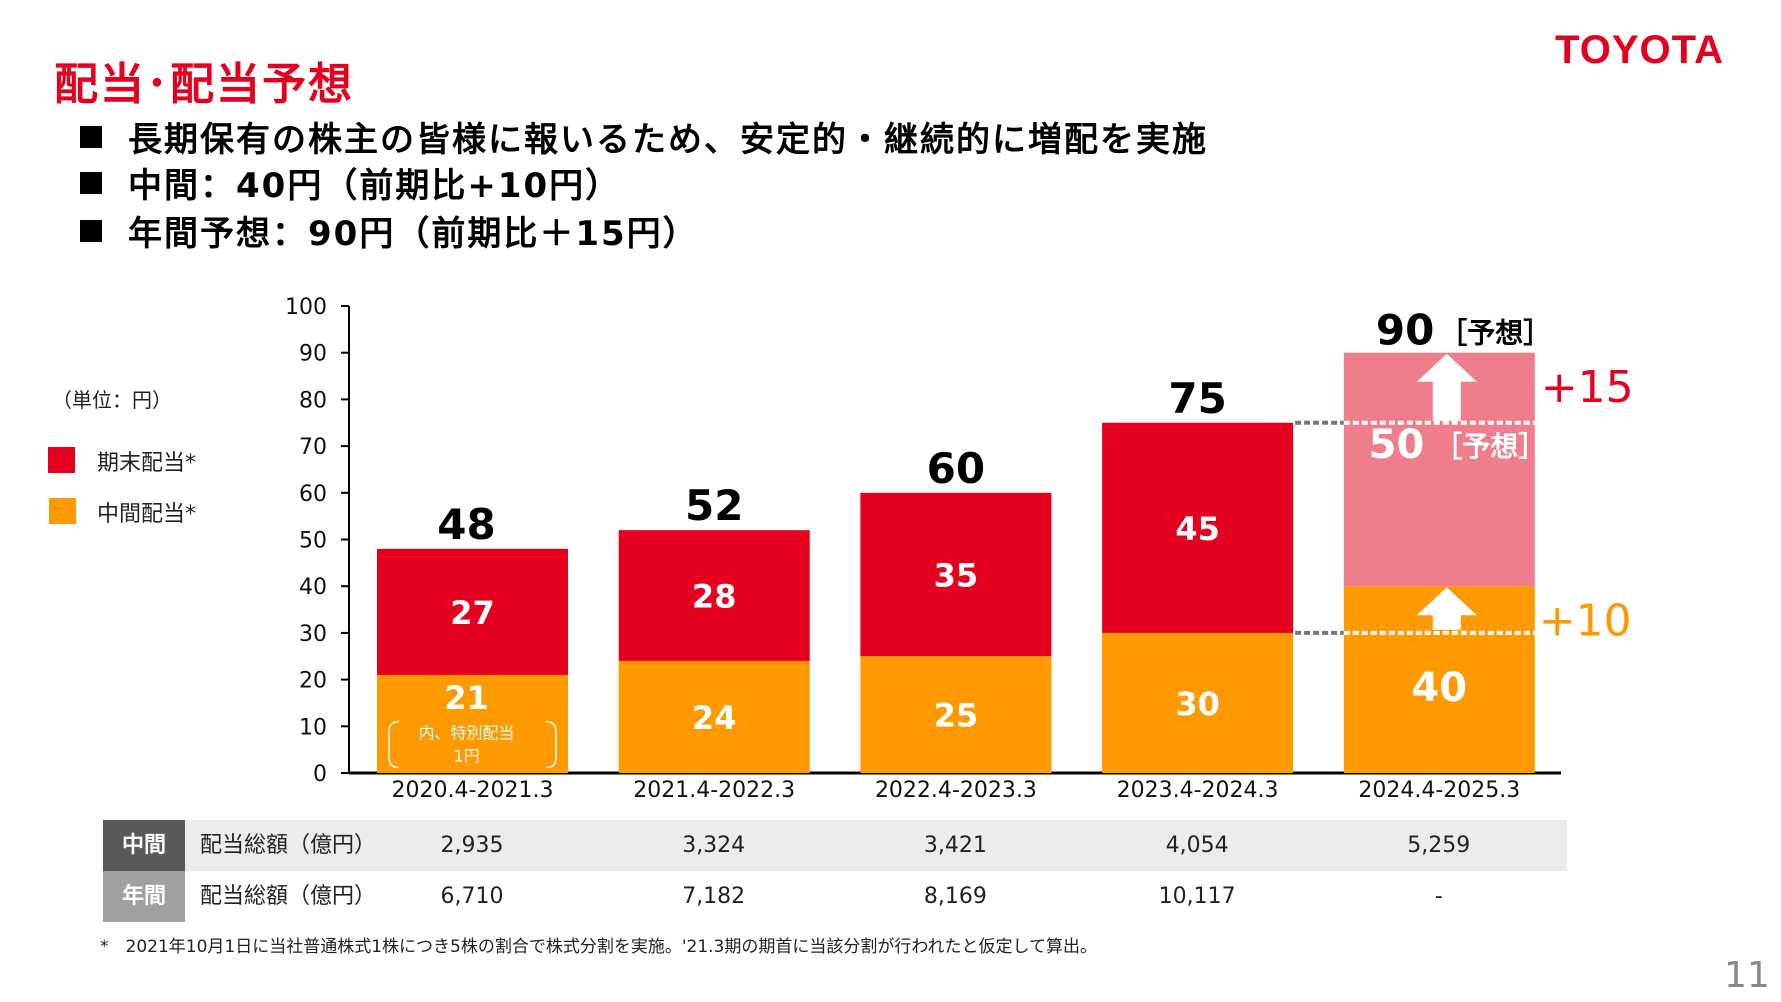 This screenshot has height=1002, width=1781. What do you see at coordinates (1439, 845) in the screenshot?
I see `table-cell-value: 5,259` at bounding box center [1439, 845].